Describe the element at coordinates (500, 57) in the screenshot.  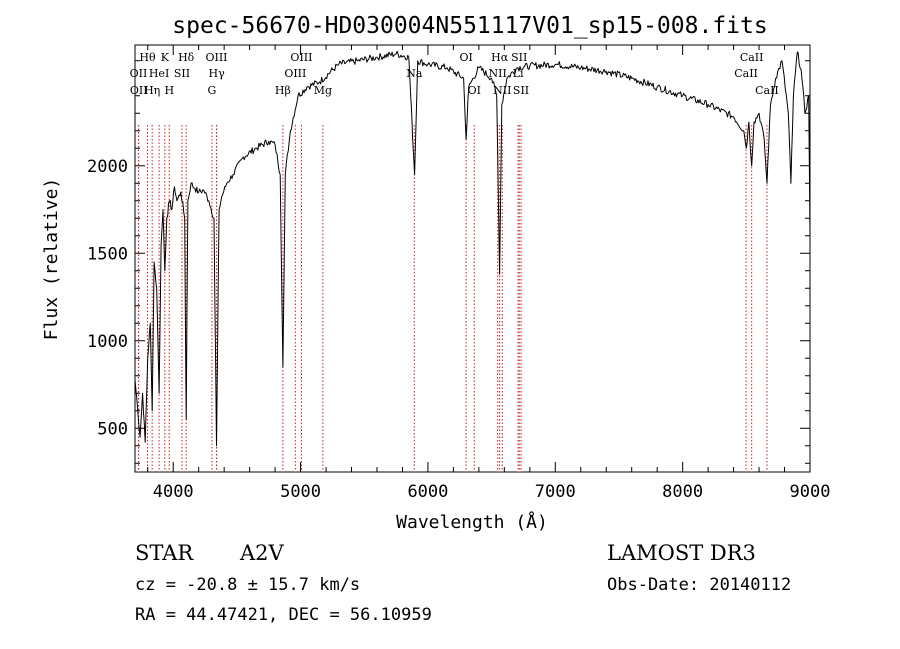
I see `marker-label-19: Hα` at that location.